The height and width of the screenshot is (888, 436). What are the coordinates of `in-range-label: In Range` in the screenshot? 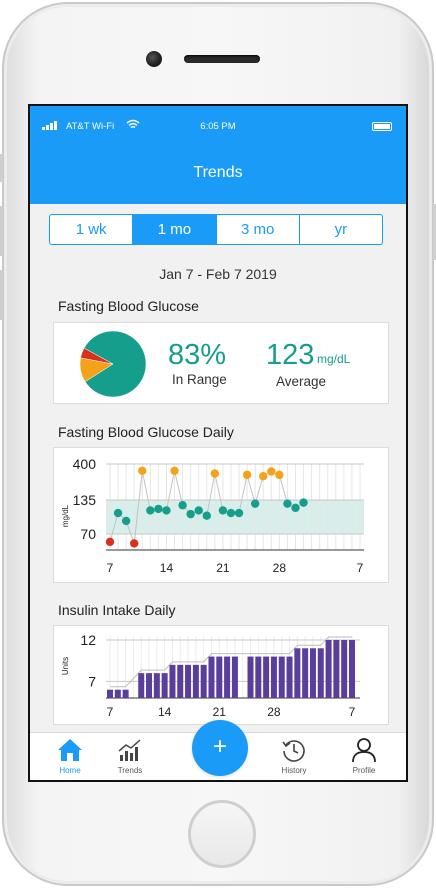 It's located at (199, 379).